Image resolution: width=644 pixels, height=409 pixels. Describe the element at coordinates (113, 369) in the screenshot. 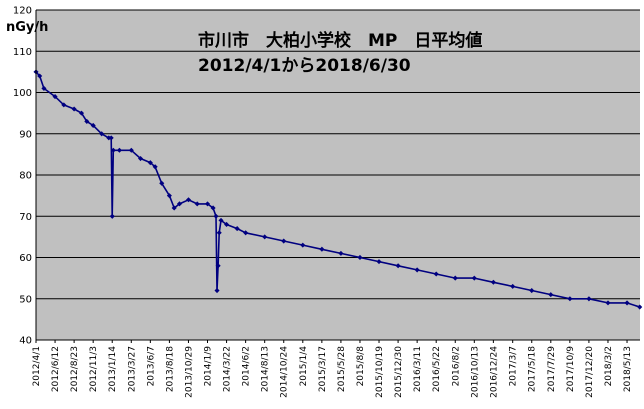

I see `x-tick-label: 2013/1/14` at that location.